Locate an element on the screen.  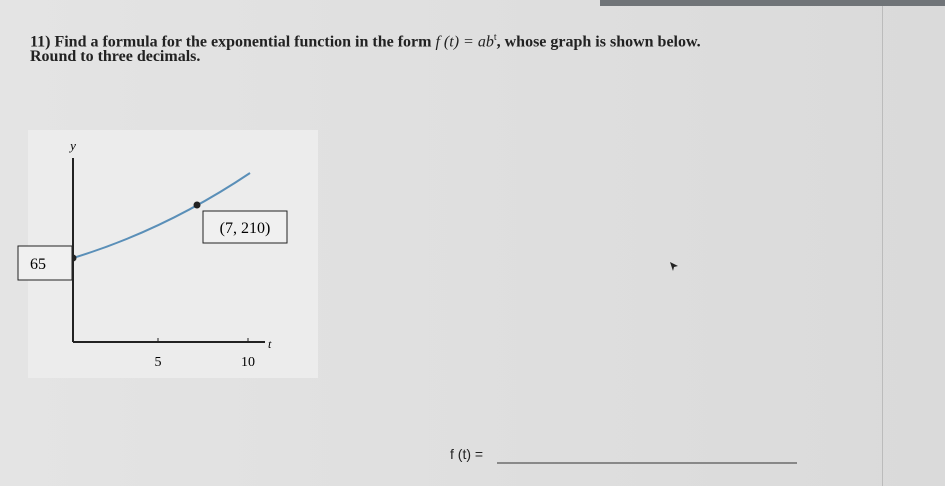
top-bar is located at coordinates (772, 3).